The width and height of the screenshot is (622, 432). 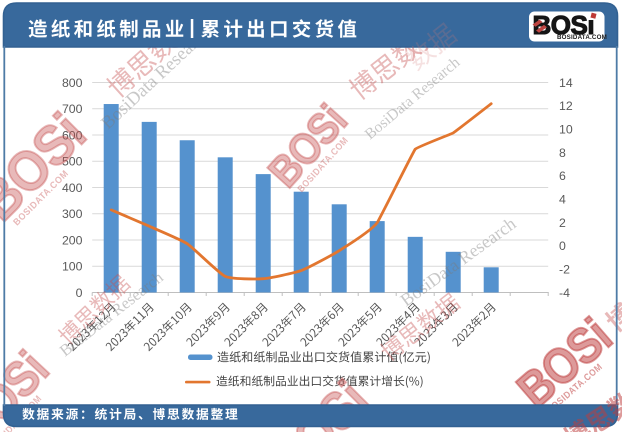 What do you see at coordinates (562, 200) in the screenshot?
I see `svg-text: 4` at bounding box center [562, 200].